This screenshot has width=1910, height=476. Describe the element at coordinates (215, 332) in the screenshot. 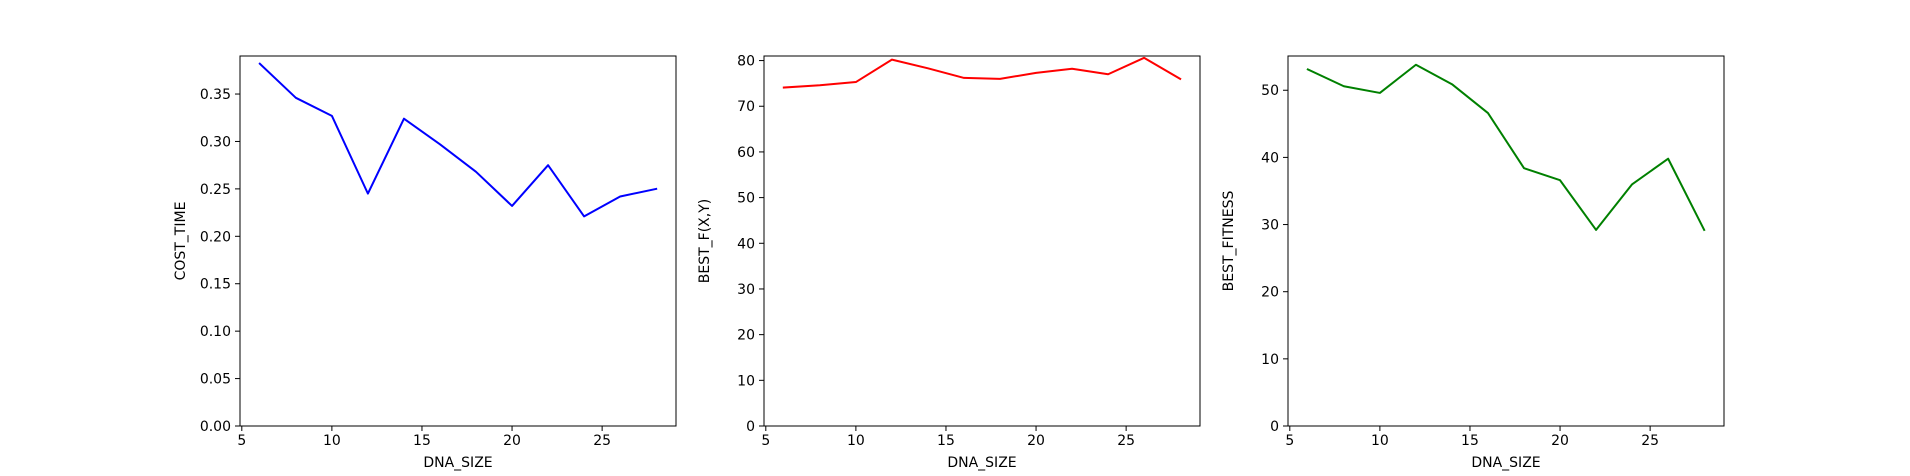

I see `y-tick-label: 0.10` at that location.